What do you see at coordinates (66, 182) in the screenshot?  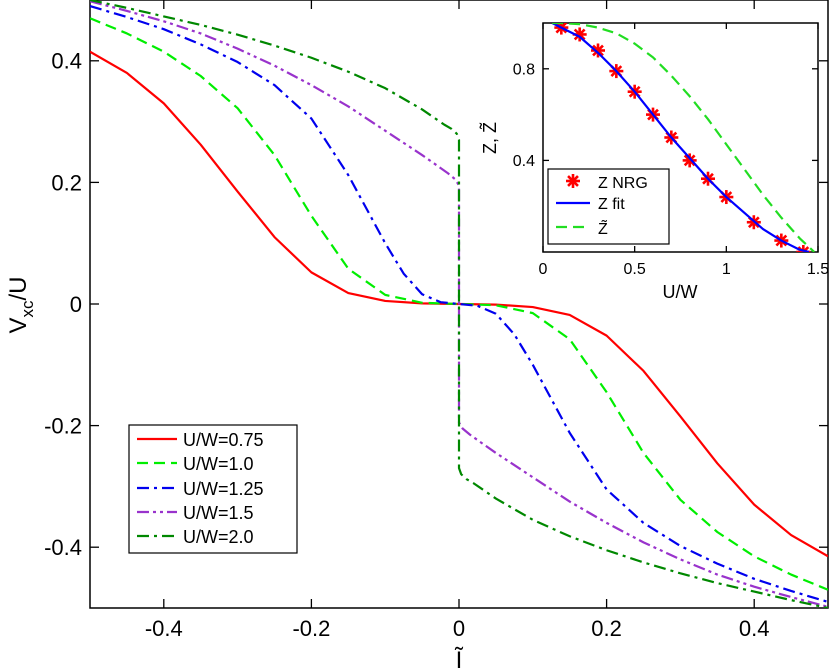 I see `main-y-tick-label-3: 0.2` at bounding box center [66, 182].